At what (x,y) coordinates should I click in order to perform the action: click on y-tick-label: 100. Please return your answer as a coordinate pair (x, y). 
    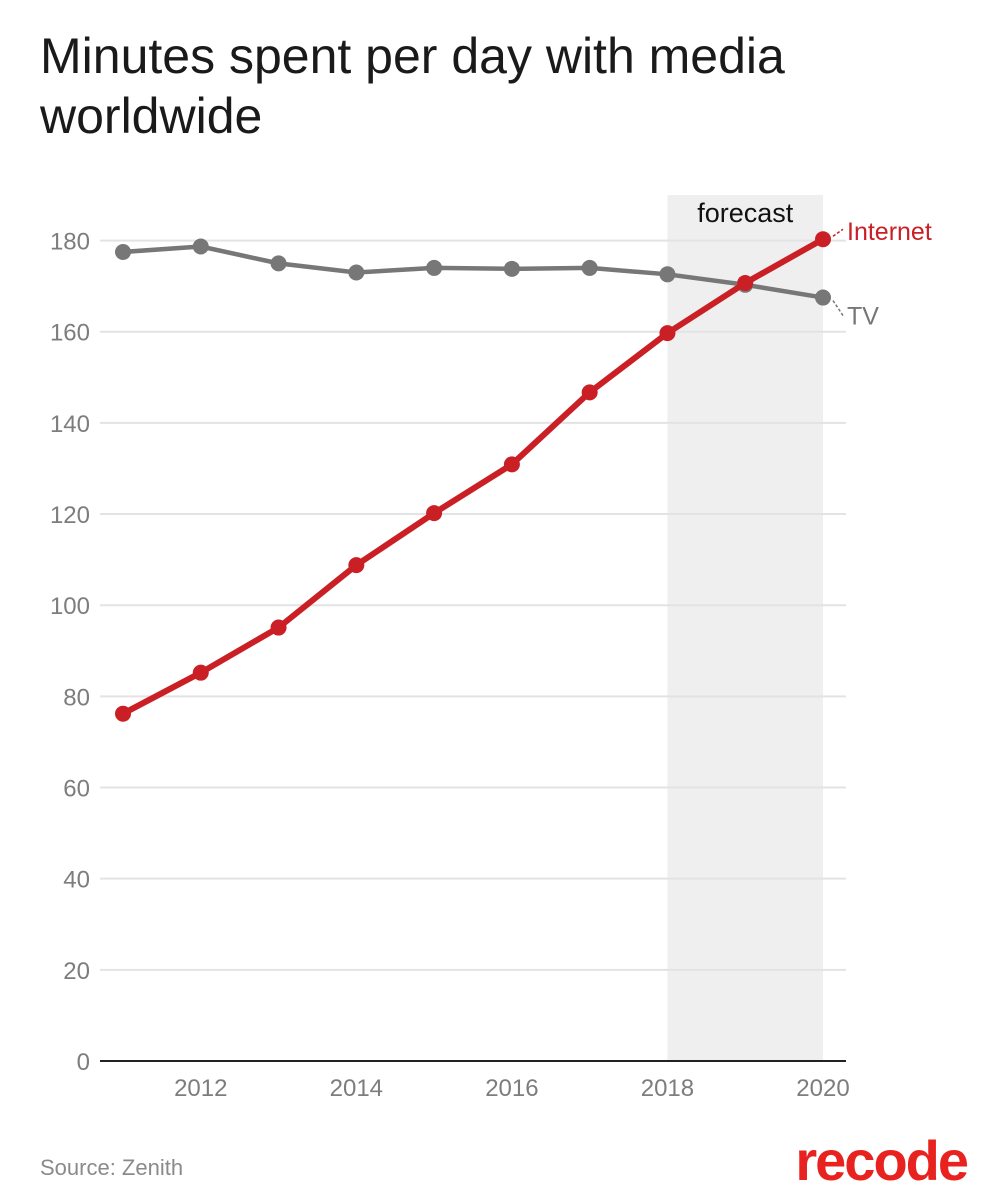
    Looking at the image, I should click on (70, 606).